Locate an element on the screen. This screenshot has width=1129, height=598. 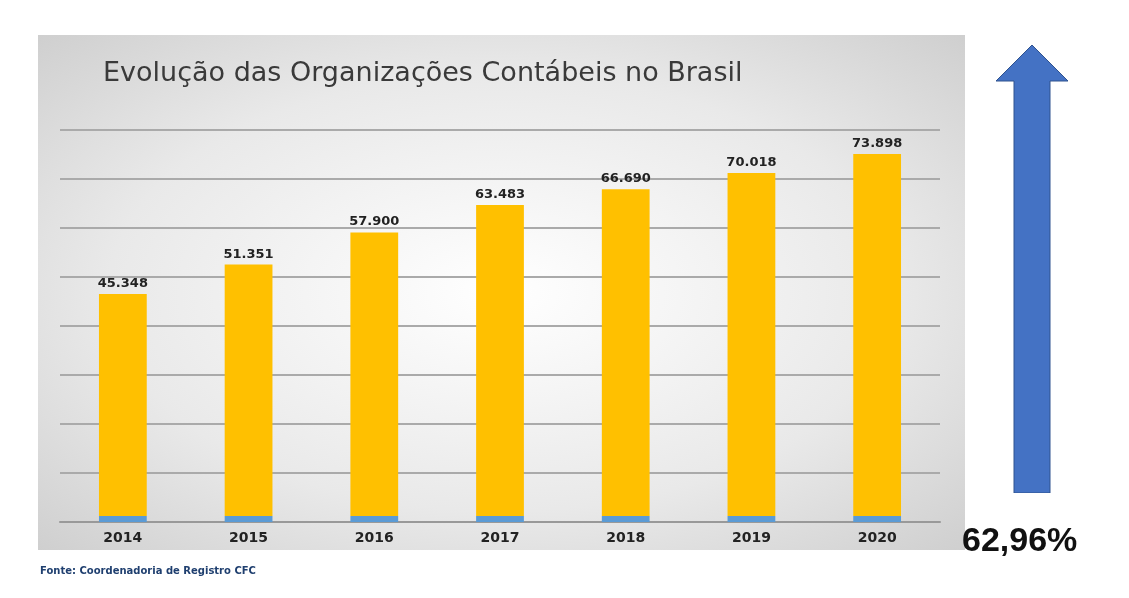
x-tick-label: 2020 is located at coordinates (877, 537).